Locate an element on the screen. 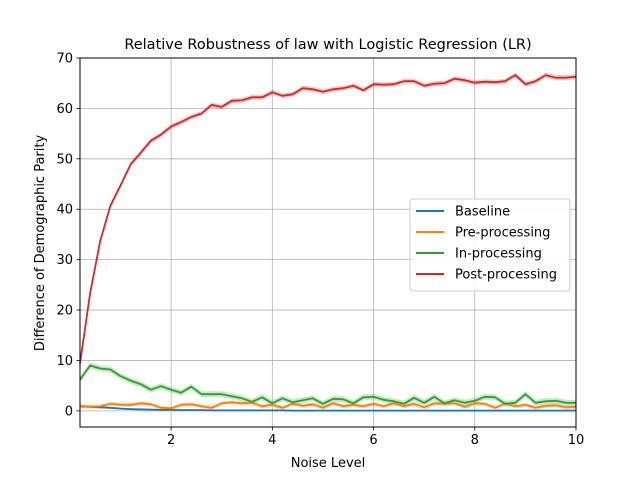 The image size is (640, 480). y-tick-label: 20 is located at coordinates (64, 311).